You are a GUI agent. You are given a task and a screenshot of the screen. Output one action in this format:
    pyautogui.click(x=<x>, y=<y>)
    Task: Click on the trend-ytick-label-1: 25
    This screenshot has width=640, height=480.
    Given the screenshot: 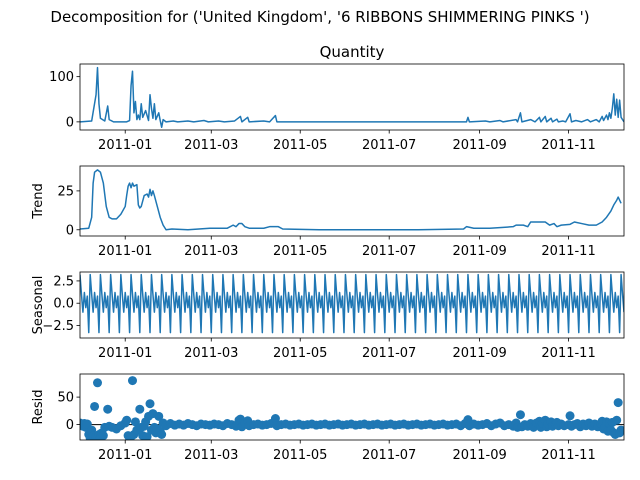 What is the action you would take?
    pyautogui.click(x=65, y=191)
    